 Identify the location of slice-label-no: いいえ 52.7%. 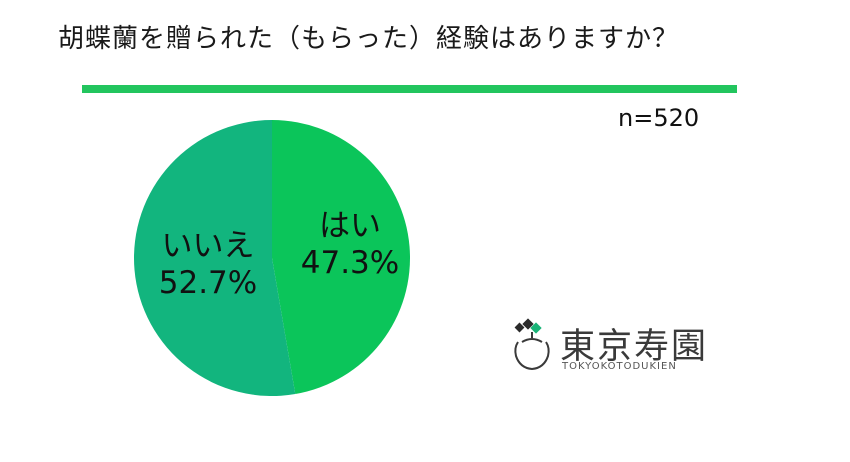
(208, 265).